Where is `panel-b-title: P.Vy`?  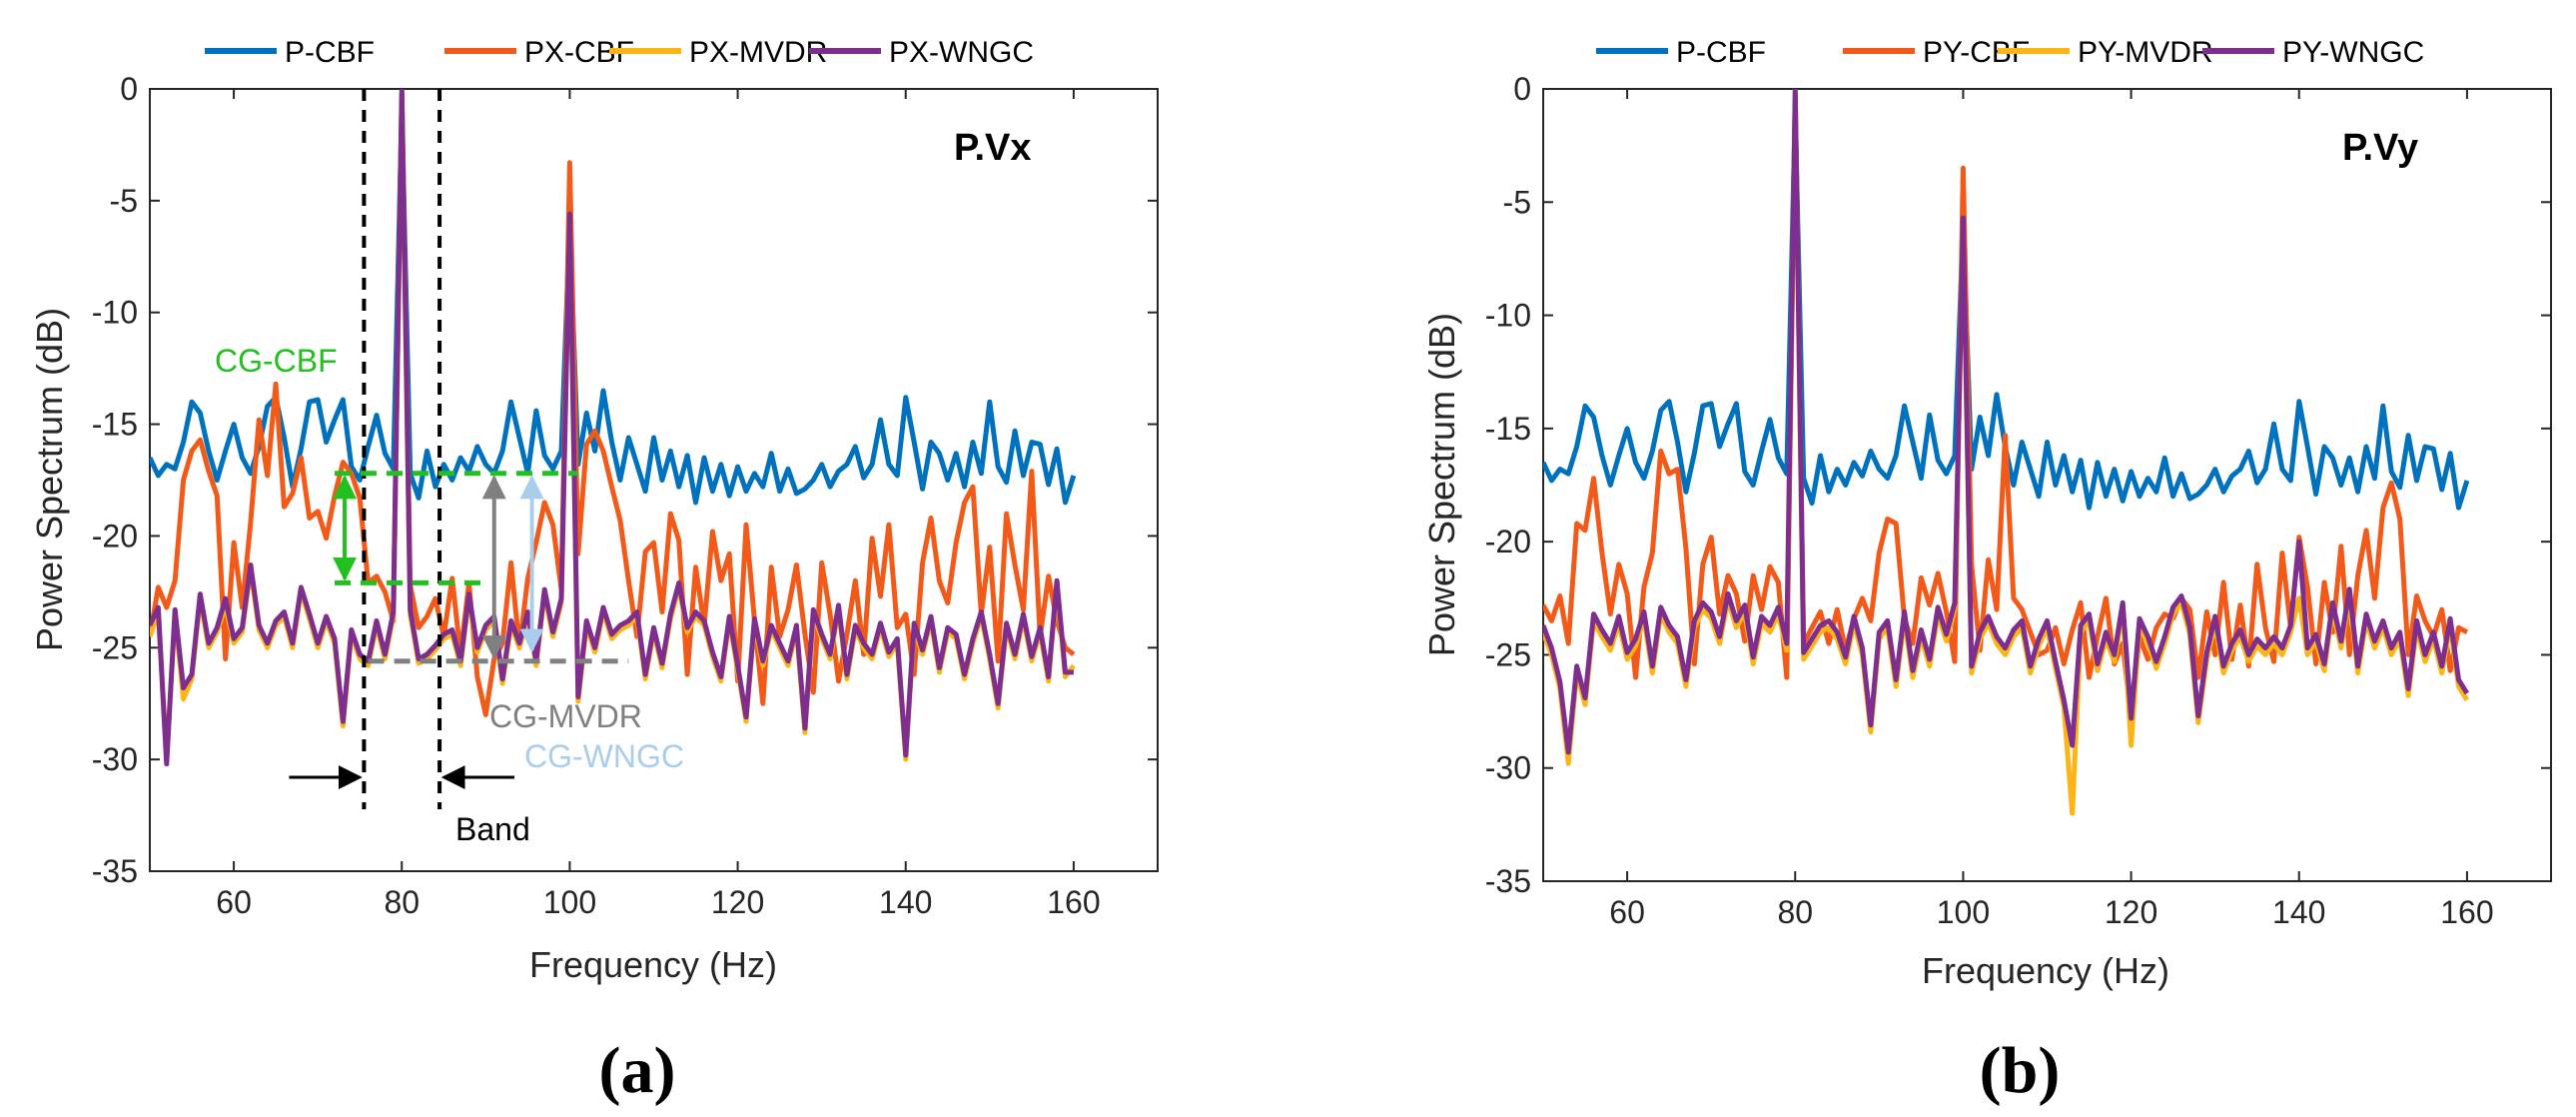 panel-b-title: P.Vy is located at coordinates (2380, 148).